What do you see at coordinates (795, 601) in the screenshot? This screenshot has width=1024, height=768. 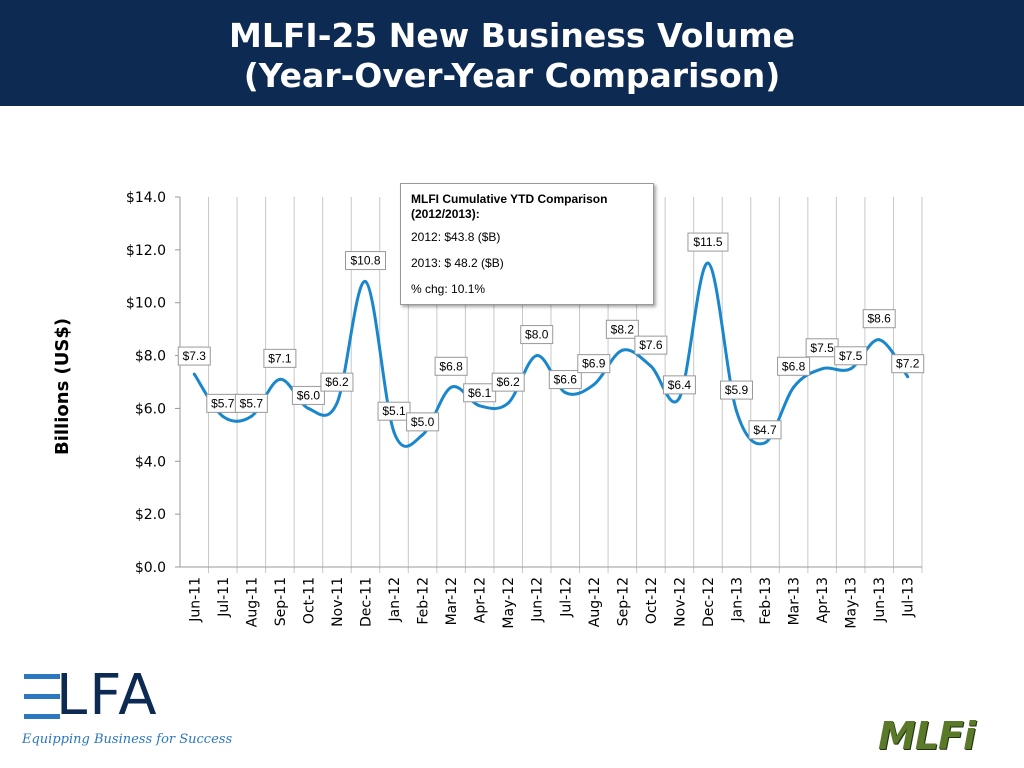 I see `x-tick-label: Mar-13` at bounding box center [795, 601].